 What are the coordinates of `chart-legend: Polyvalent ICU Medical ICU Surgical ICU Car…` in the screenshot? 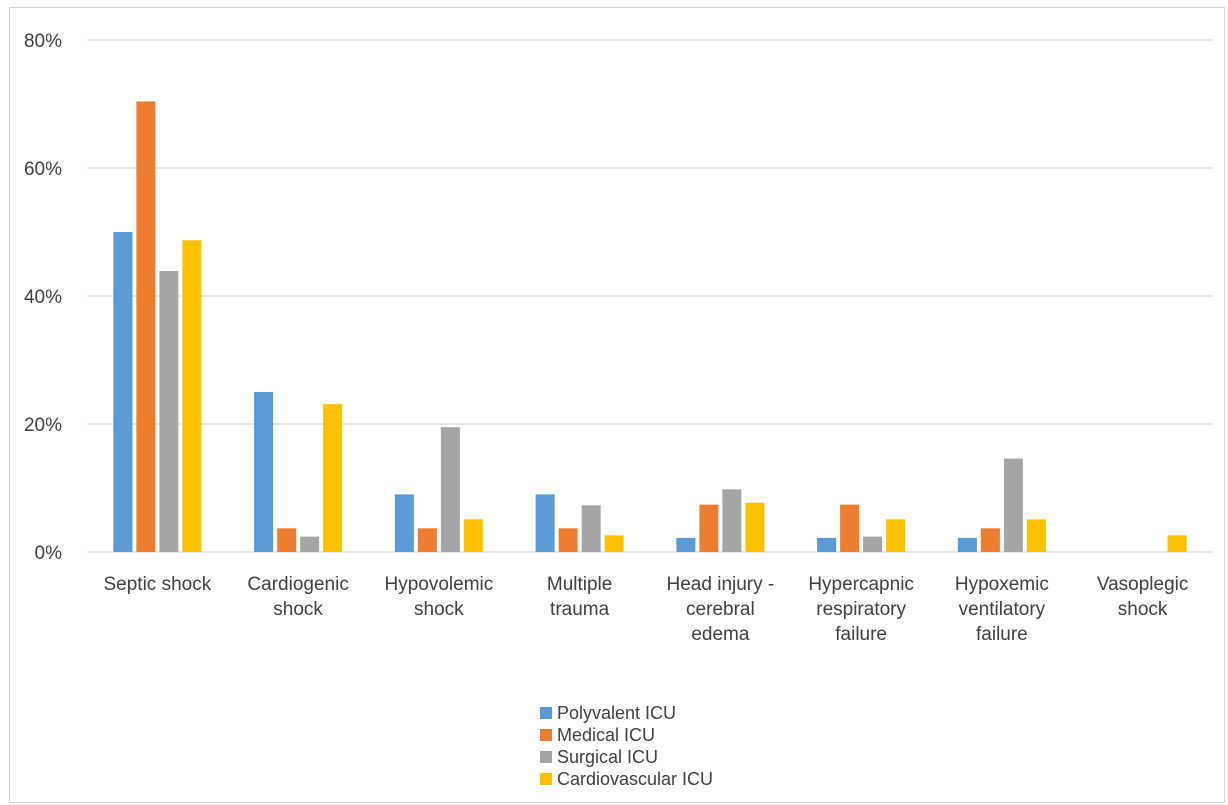 It's located at (626, 746).